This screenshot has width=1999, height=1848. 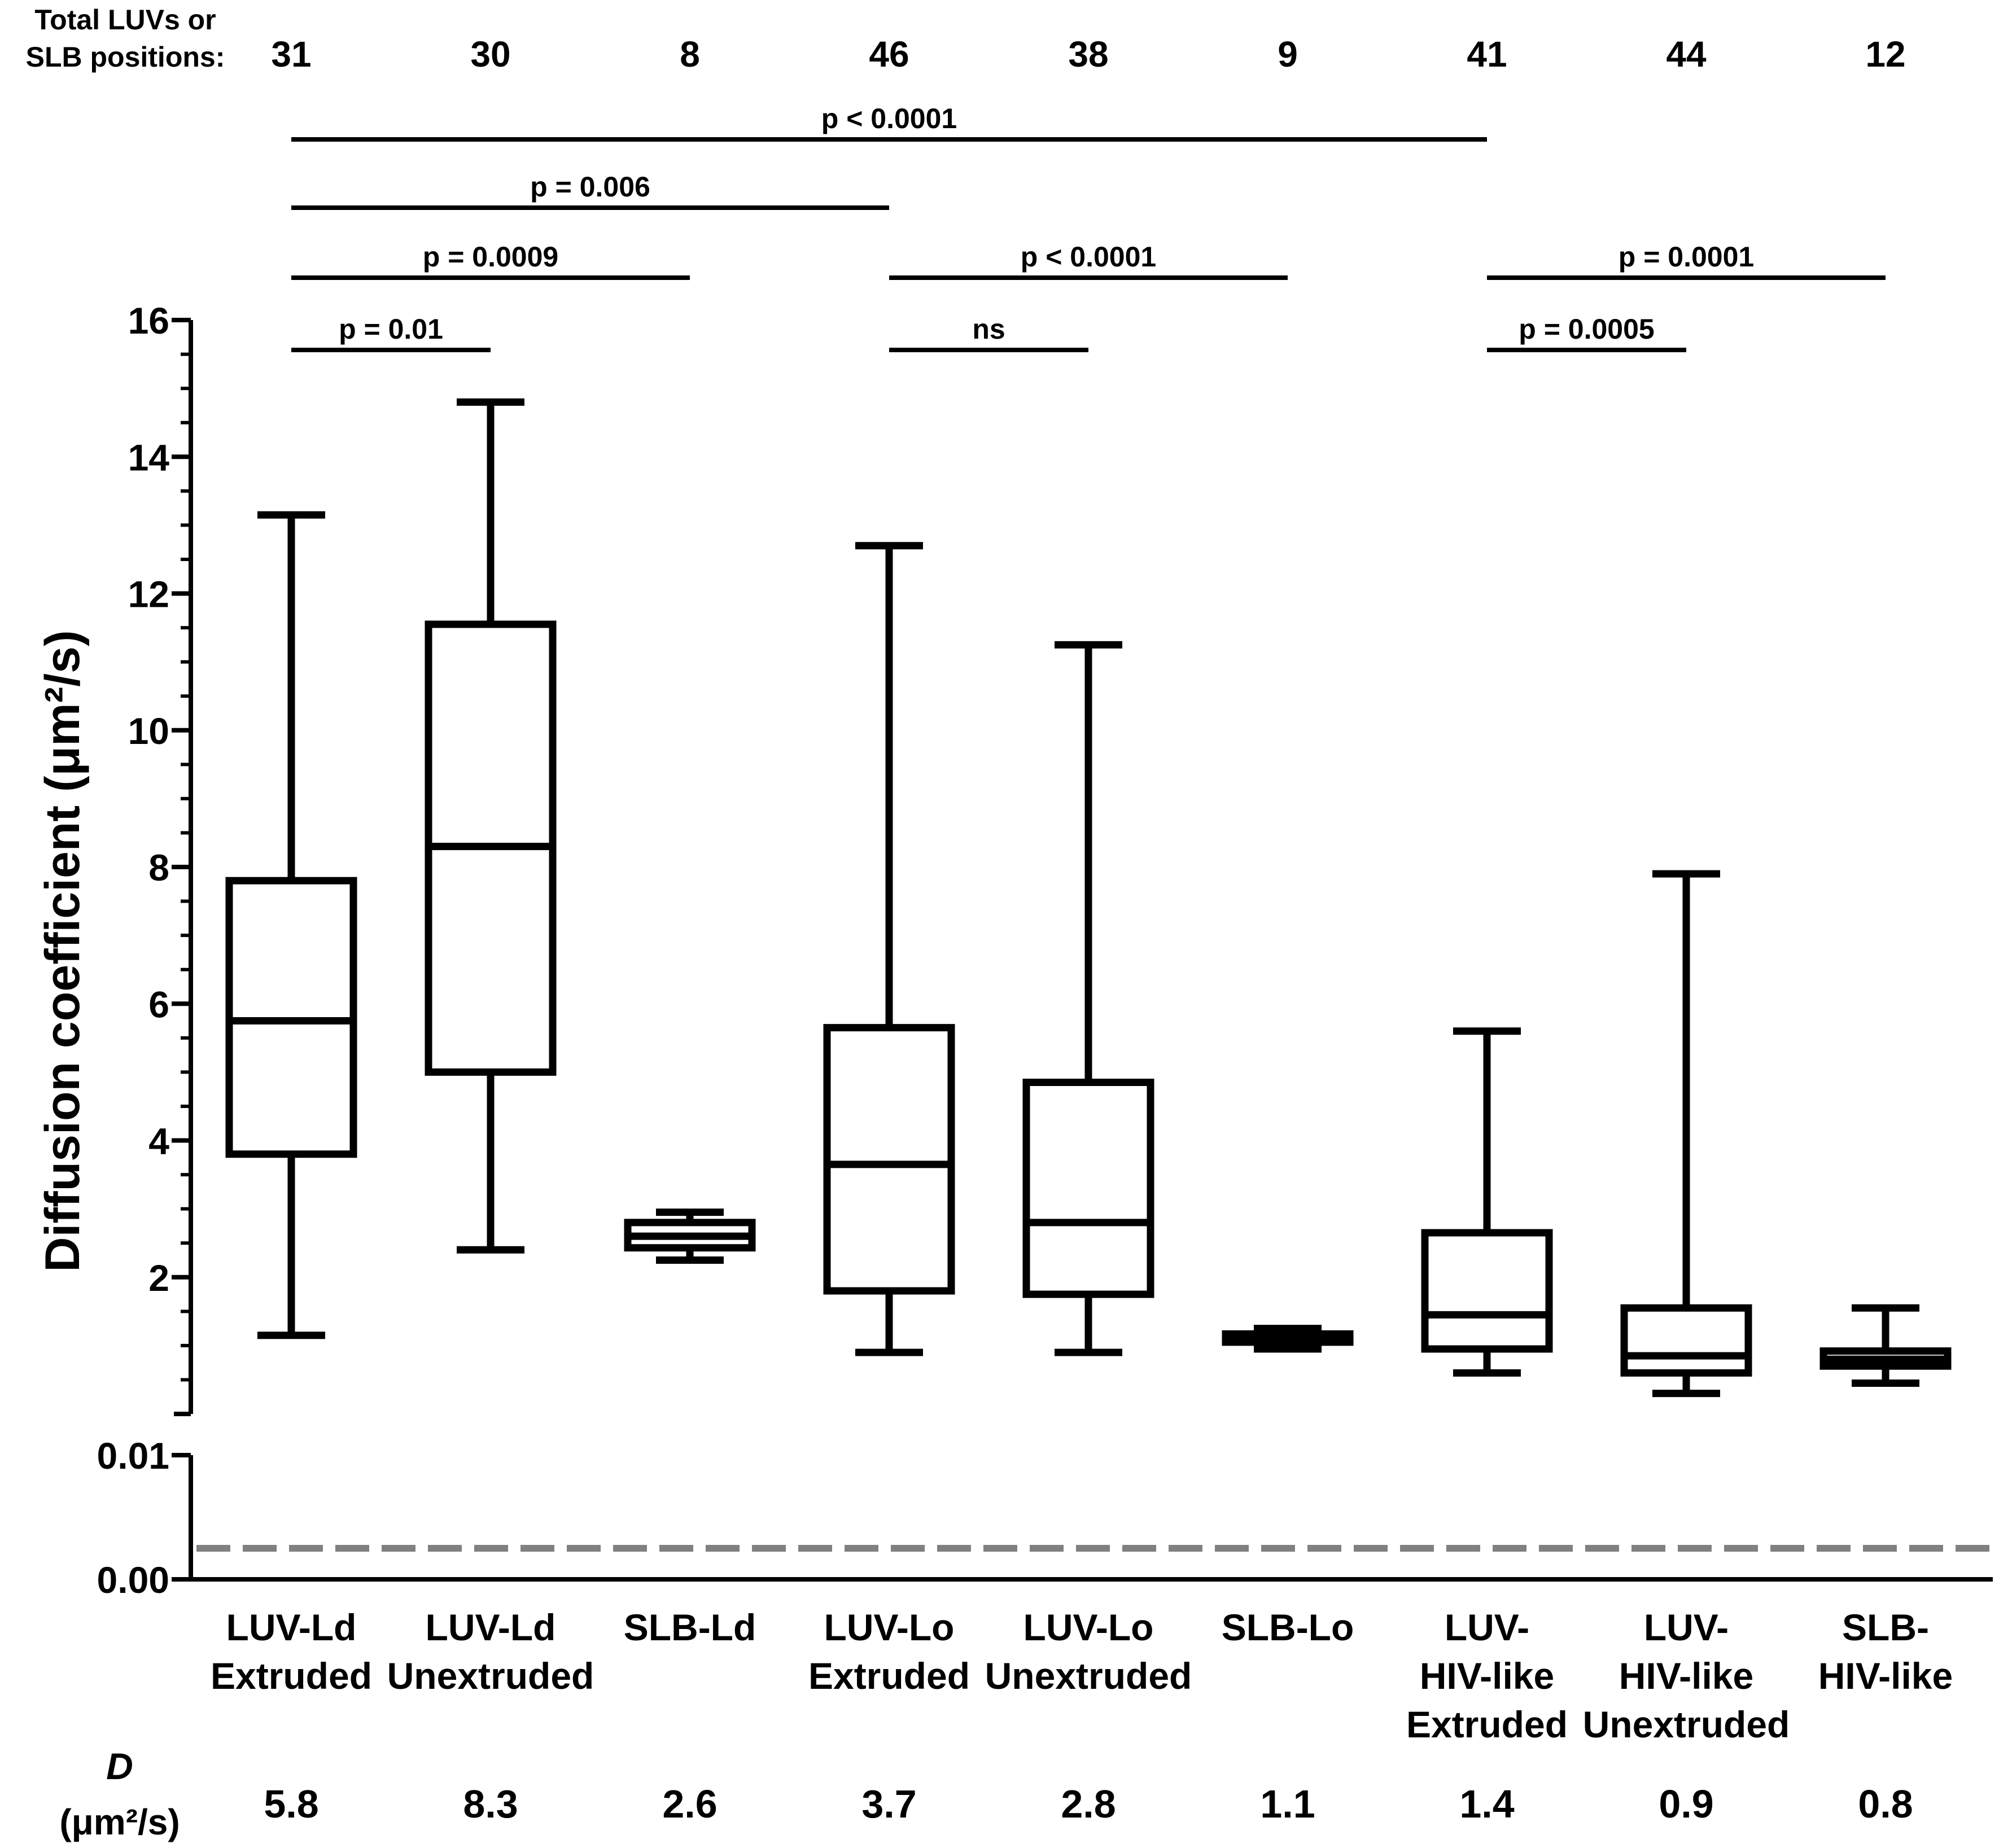 What do you see at coordinates (1287, 1804) in the screenshot?
I see `d-value-5: 1.1` at bounding box center [1287, 1804].